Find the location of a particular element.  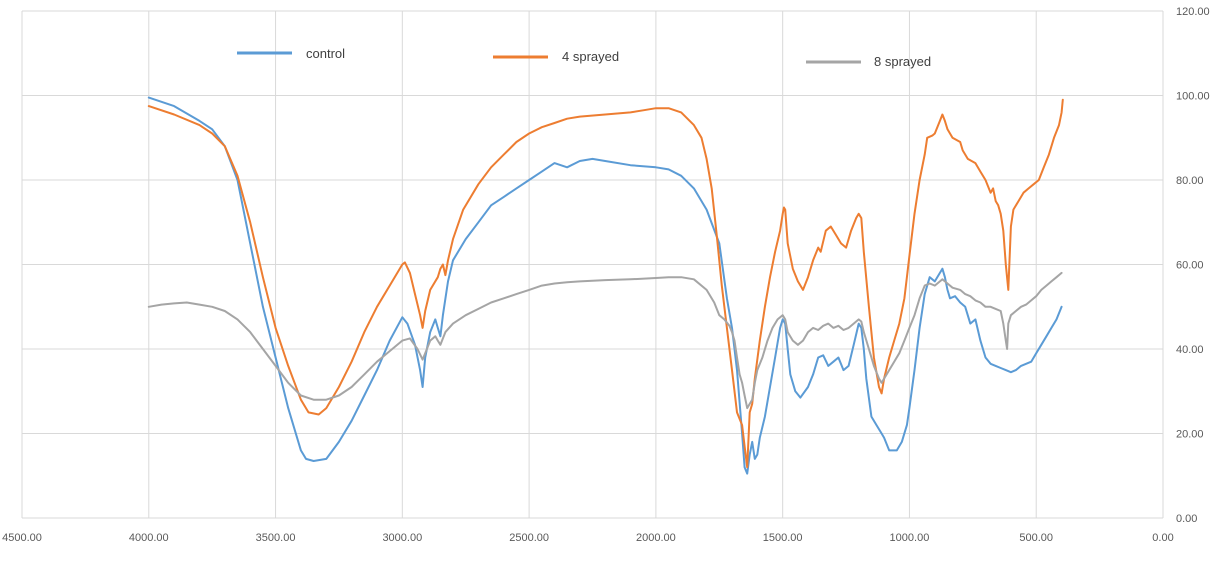

x-tick-label: 500.00 is located at coordinates (1036, 538).